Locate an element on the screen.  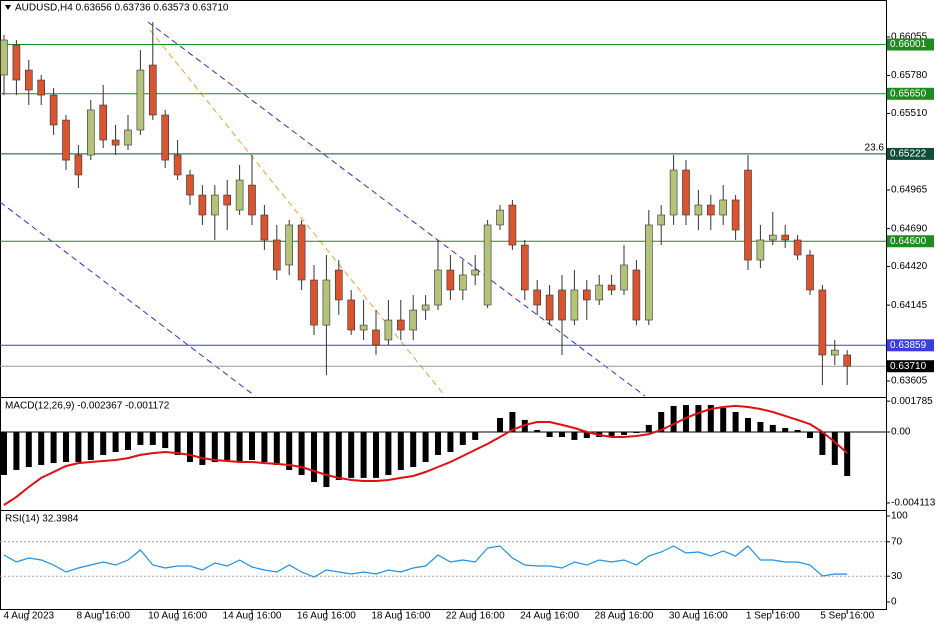
x-tick-label: 10 Aug 16:00 is located at coordinates (177, 616).